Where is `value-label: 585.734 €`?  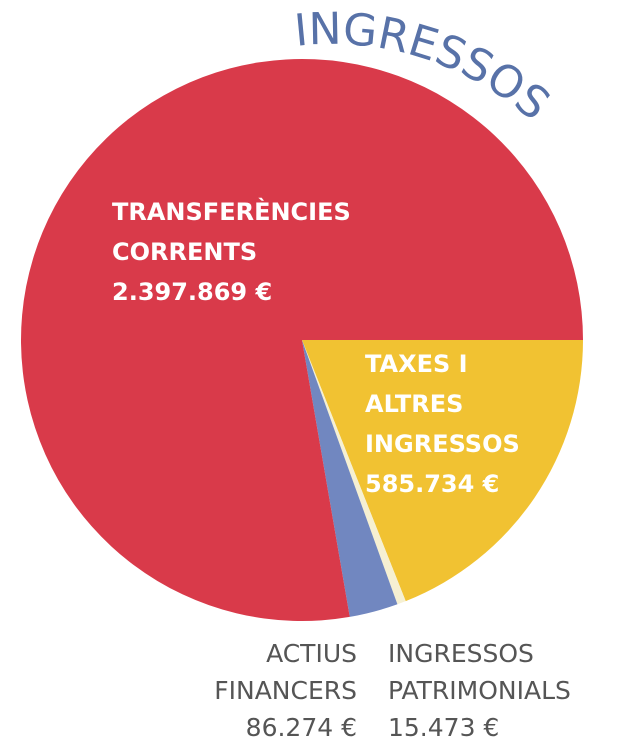 value-label: 585.734 € is located at coordinates (432, 484).